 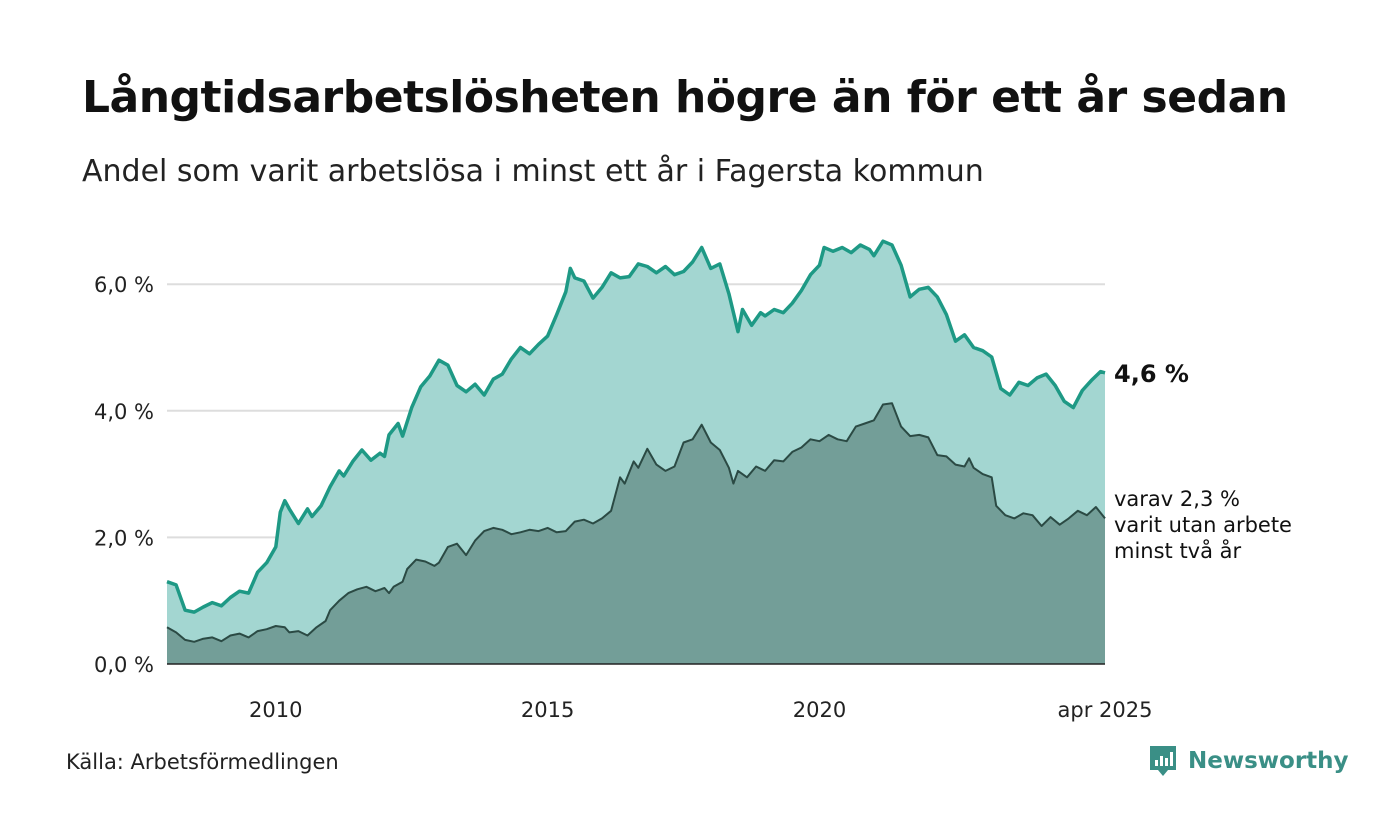 What do you see at coordinates (1178, 550) in the screenshot?
I see `end-label-sub-line: minst två år` at bounding box center [1178, 550].